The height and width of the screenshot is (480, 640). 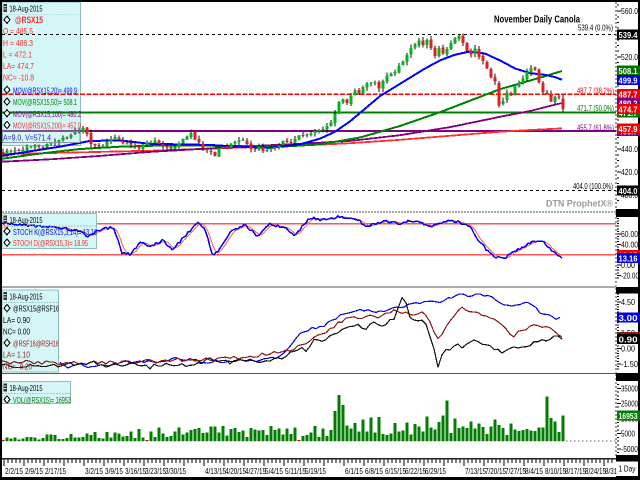 What do you see at coordinates (628, 302) in the screenshot?
I see `svg-text: 4.50` at bounding box center [628, 302].